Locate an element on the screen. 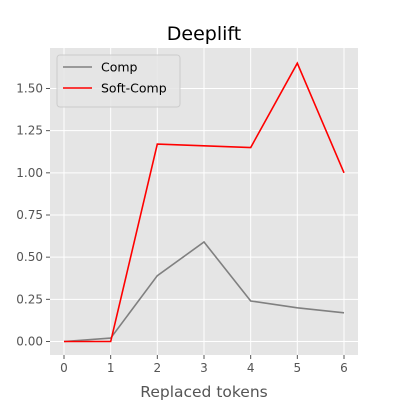  x-tick-label: 3 is located at coordinates (204, 368).